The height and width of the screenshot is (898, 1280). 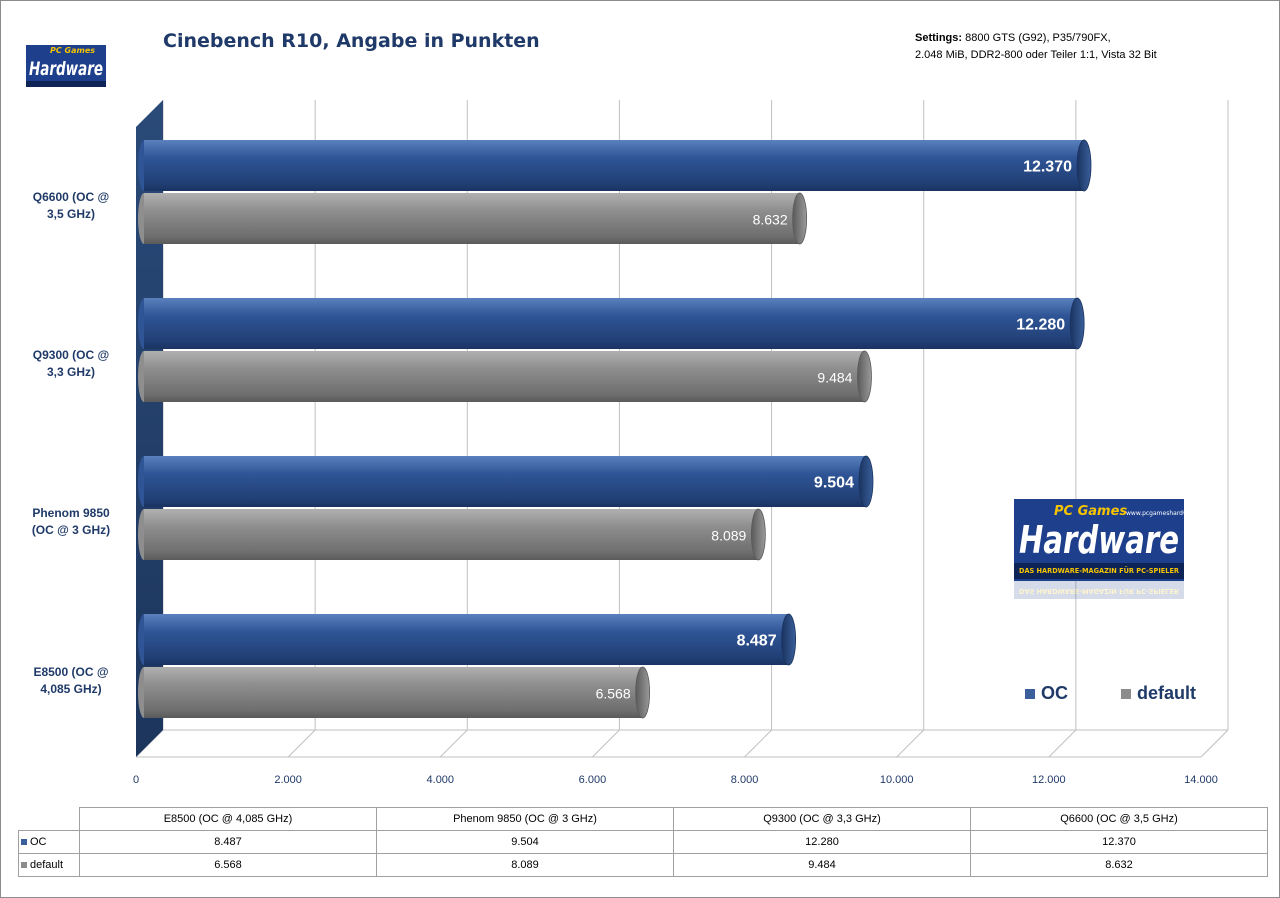 I want to click on x-tick-label: 0, so click(x=136, y=780).